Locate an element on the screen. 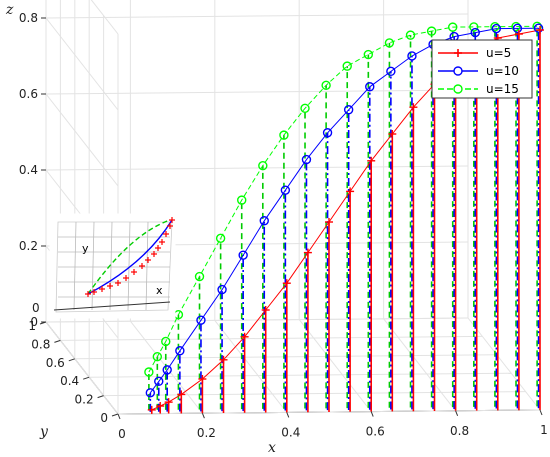 This screenshot has height=457, width=550. inset-label: y is located at coordinates (85, 248).